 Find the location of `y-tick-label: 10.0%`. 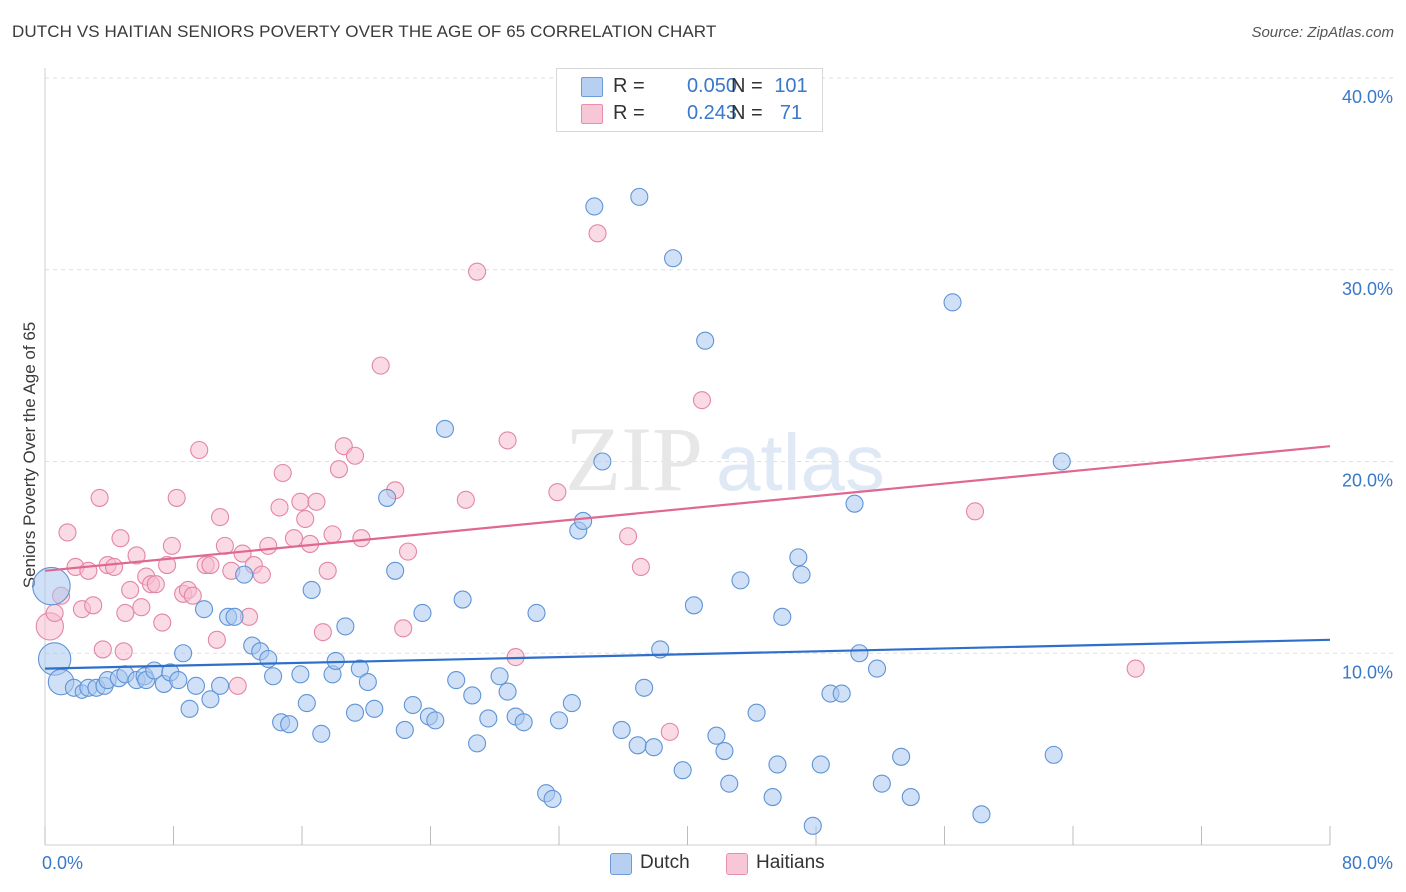

y-tick-label: 10.0% is located at coordinates (1367, 672).